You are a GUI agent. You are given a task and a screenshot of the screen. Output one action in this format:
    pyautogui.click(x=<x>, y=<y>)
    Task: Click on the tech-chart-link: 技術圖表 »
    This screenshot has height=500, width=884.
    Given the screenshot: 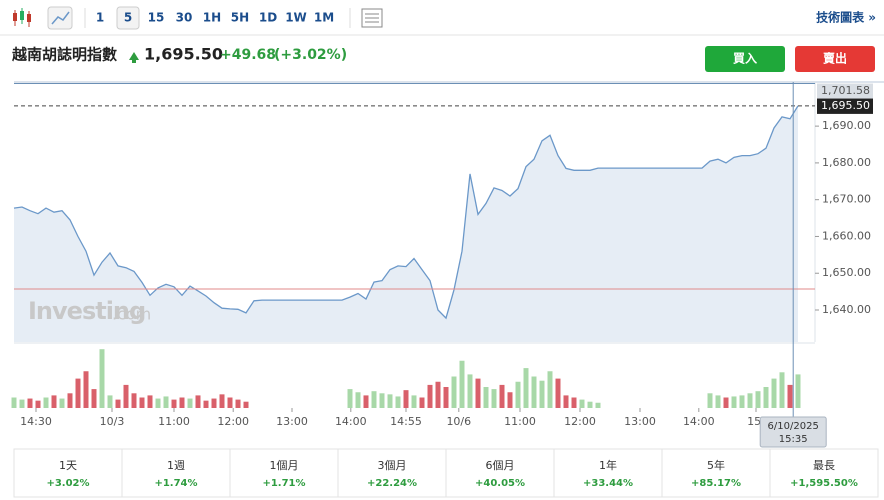 What is the action you would take?
    pyautogui.click(x=846, y=17)
    